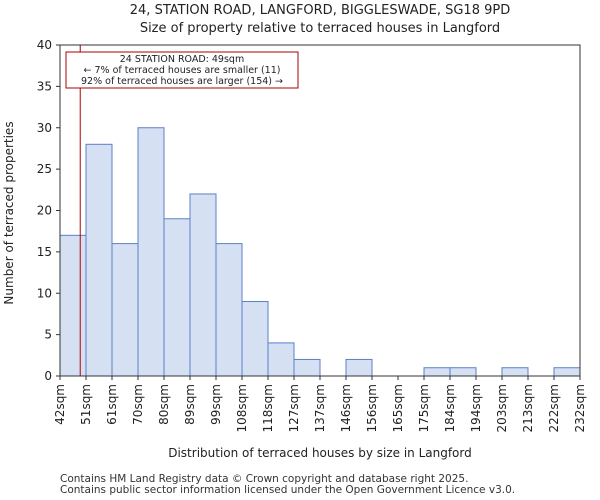 This screenshot has width=600, height=500. What do you see at coordinates (346, 408) in the screenshot?
I see `x-tick-label: 146sqm` at bounding box center [346, 408].